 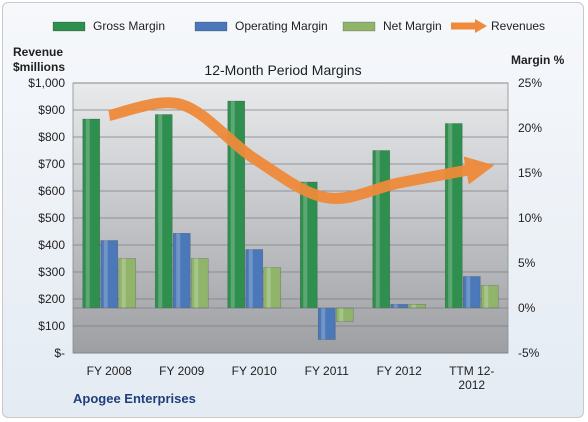 I want to click on category-label: FY 2010, so click(x=254, y=371).